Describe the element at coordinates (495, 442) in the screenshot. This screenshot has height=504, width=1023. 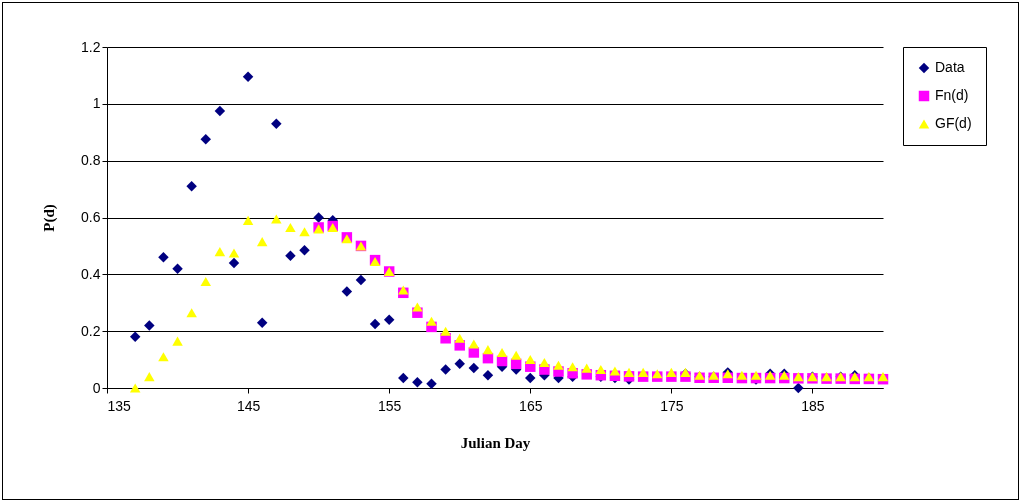
I see `x-axis-title: Julian Day` at that location.